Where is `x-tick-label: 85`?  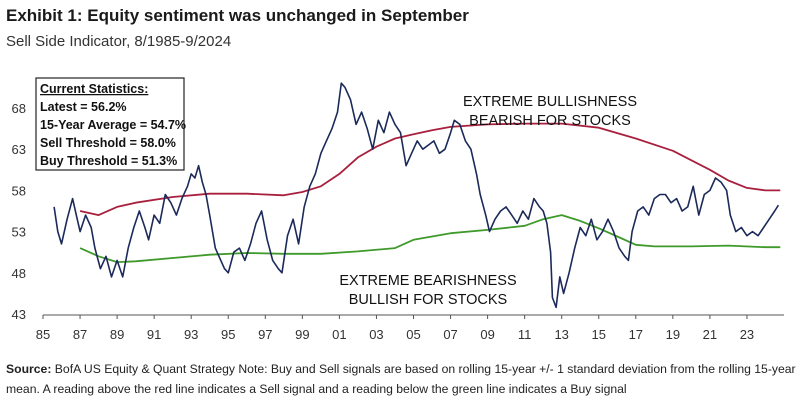 x-tick-label: 85 is located at coordinates (43, 334).